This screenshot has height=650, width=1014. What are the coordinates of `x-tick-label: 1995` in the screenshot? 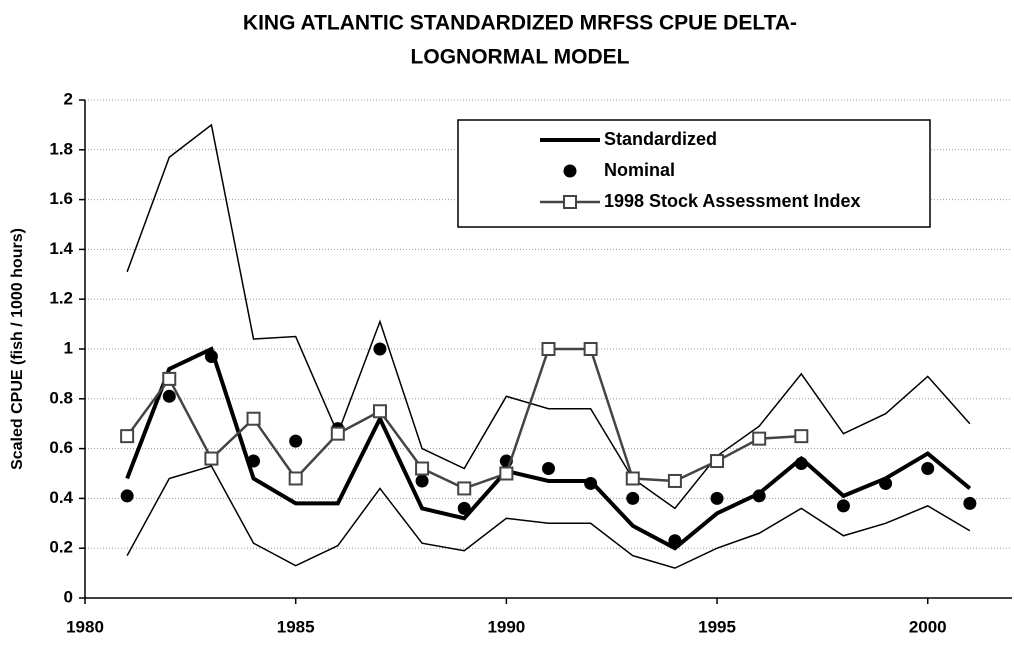 It's located at (717, 626).